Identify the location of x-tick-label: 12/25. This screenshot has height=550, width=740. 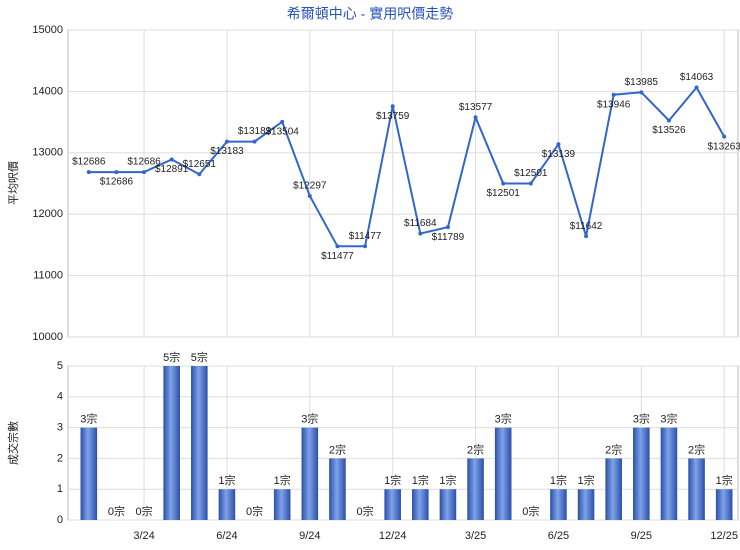
(724, 536).